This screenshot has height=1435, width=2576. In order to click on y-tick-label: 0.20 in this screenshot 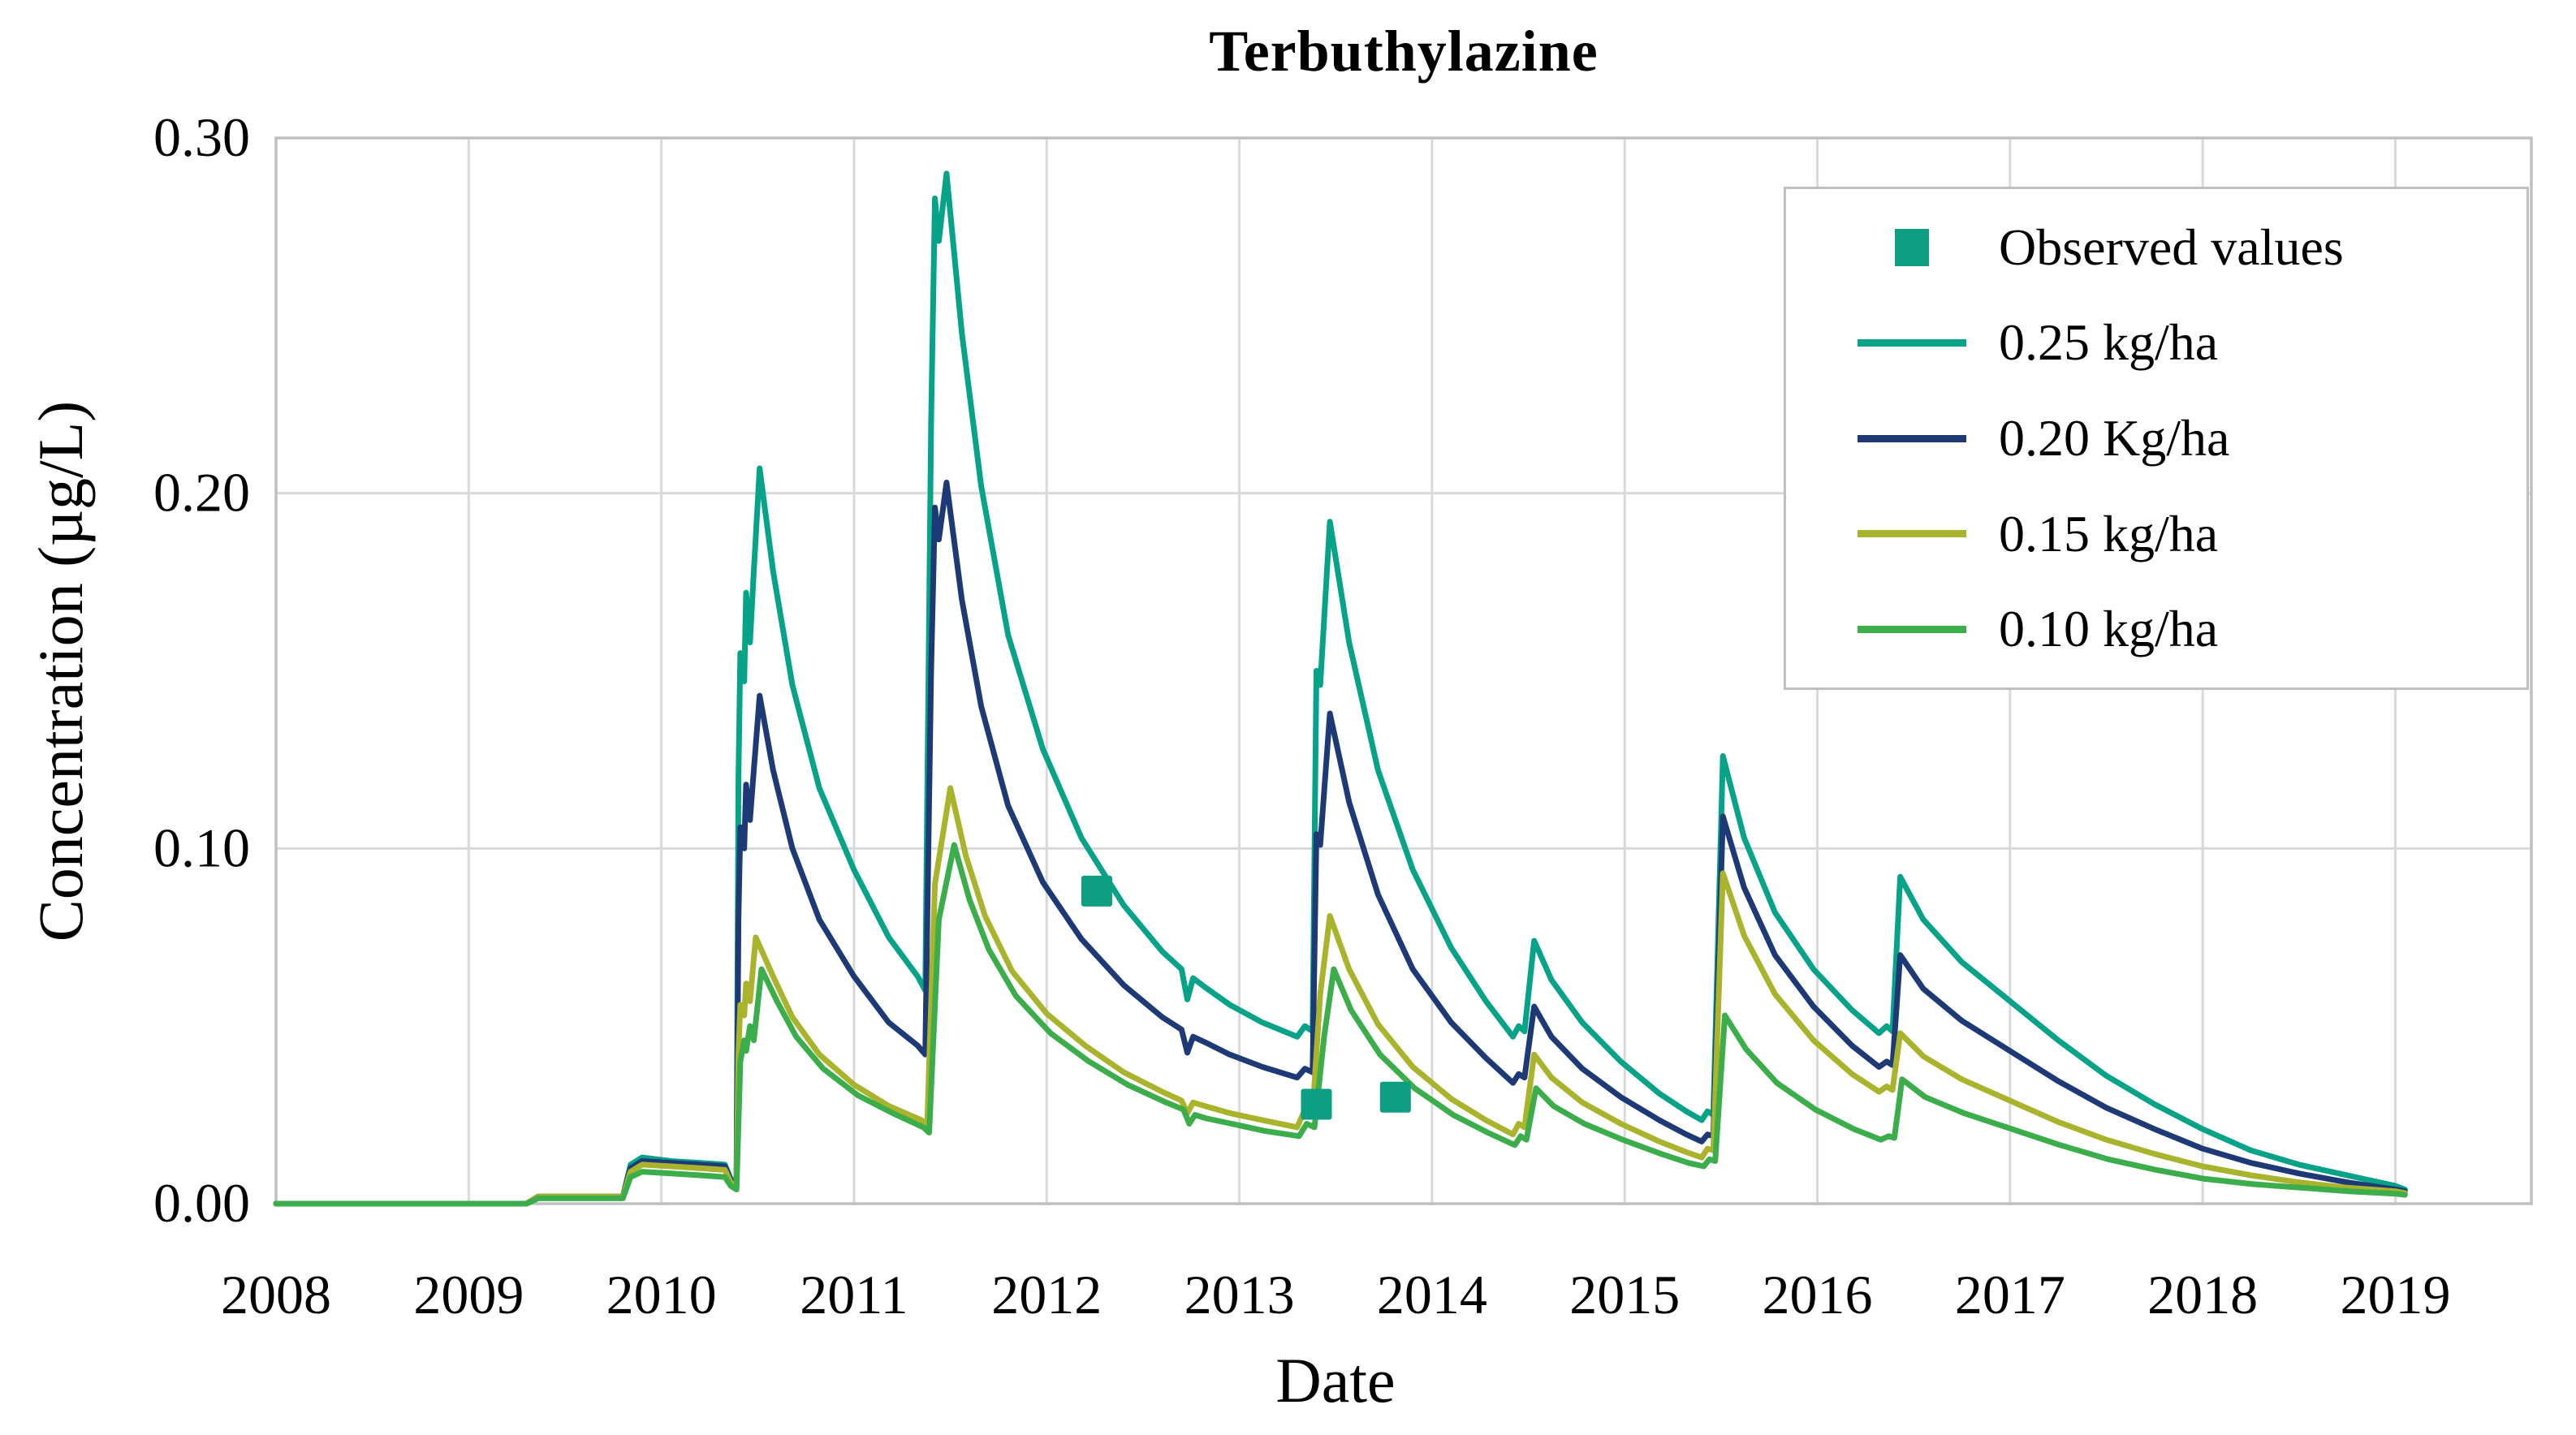, I will do `click(201, 493)`.